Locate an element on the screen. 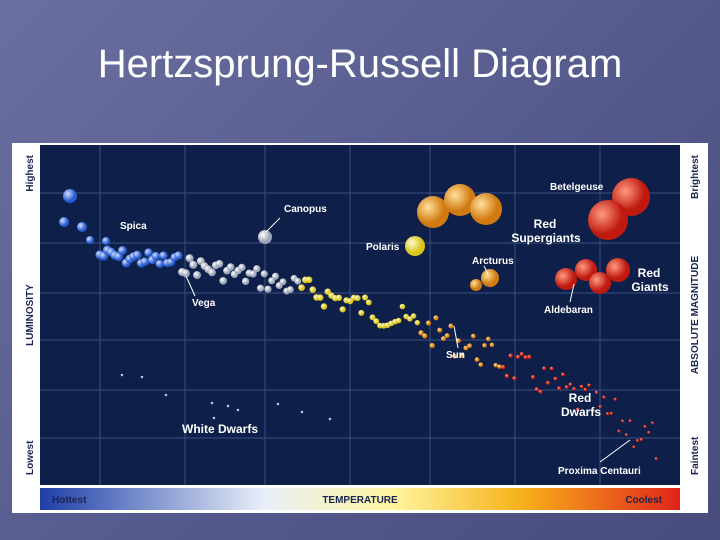 This screenshot has height=540, width=720. axis-label: Brightest is located at coordinates (695, 176).